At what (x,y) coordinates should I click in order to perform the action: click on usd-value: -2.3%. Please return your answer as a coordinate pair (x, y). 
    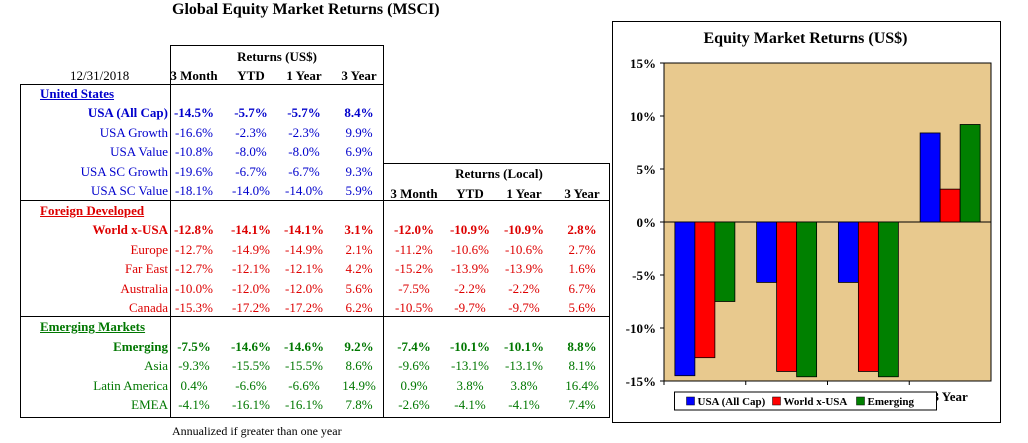
    Looking at the image, I should click on (251, 132).